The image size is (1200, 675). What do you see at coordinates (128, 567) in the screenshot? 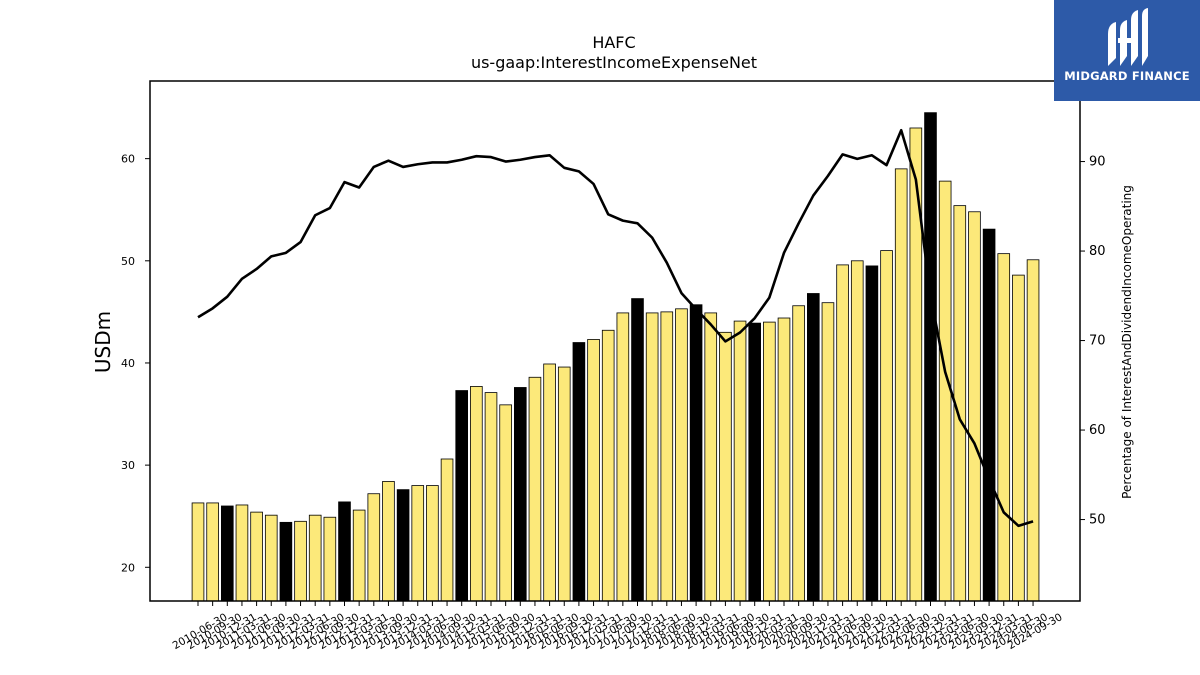
I see `y-tick-label: 20` at bounding box center [128, 567].